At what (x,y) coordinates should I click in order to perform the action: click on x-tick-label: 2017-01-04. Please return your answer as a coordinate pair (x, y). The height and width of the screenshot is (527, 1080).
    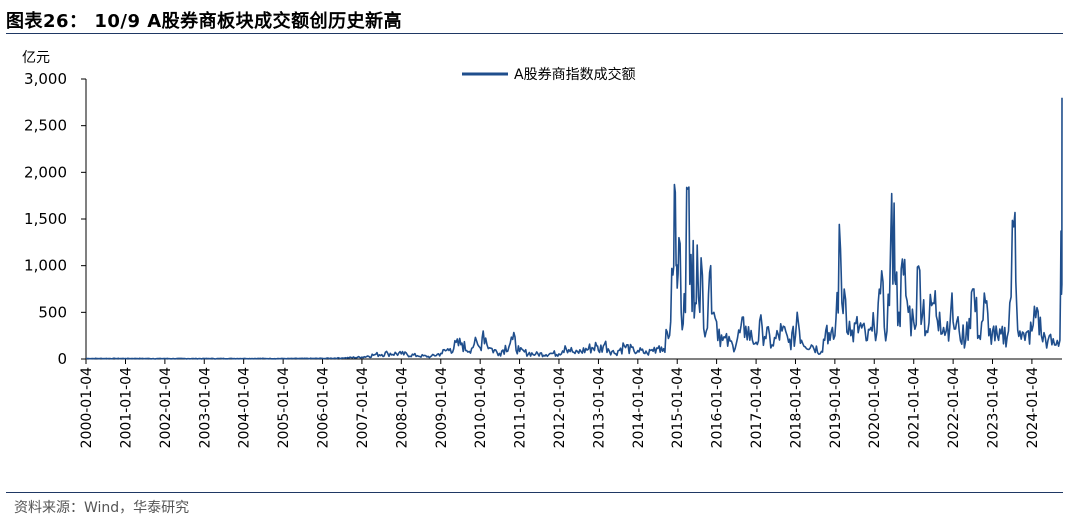
    Looking at the image, I should click on (757, 407).